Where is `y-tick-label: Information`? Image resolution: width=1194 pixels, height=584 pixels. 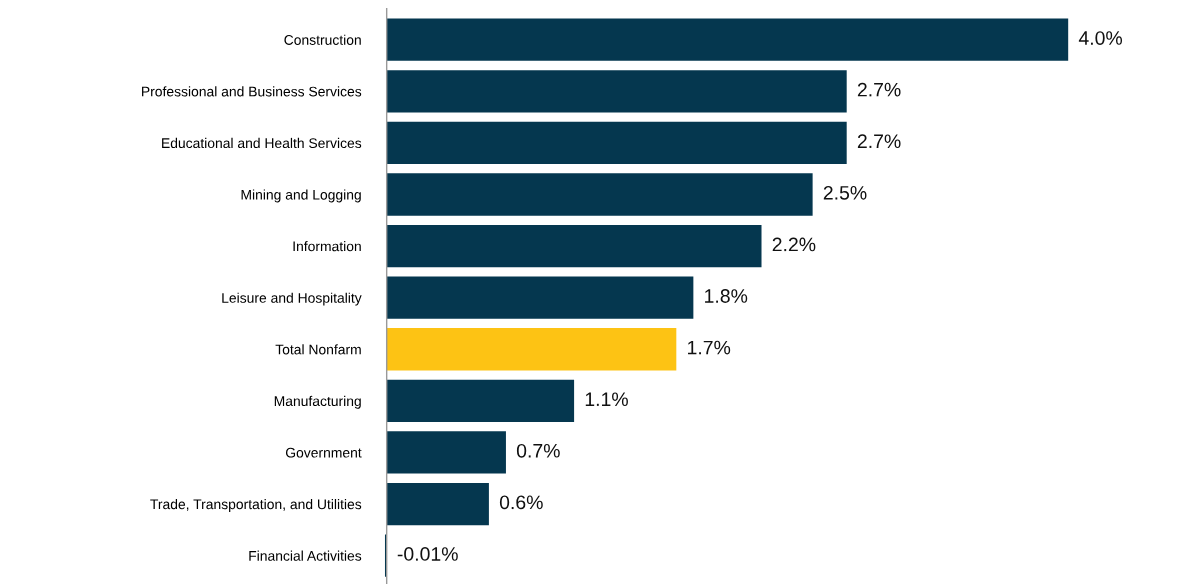
y-tick-label: Information is located at coordinates (327, 246).